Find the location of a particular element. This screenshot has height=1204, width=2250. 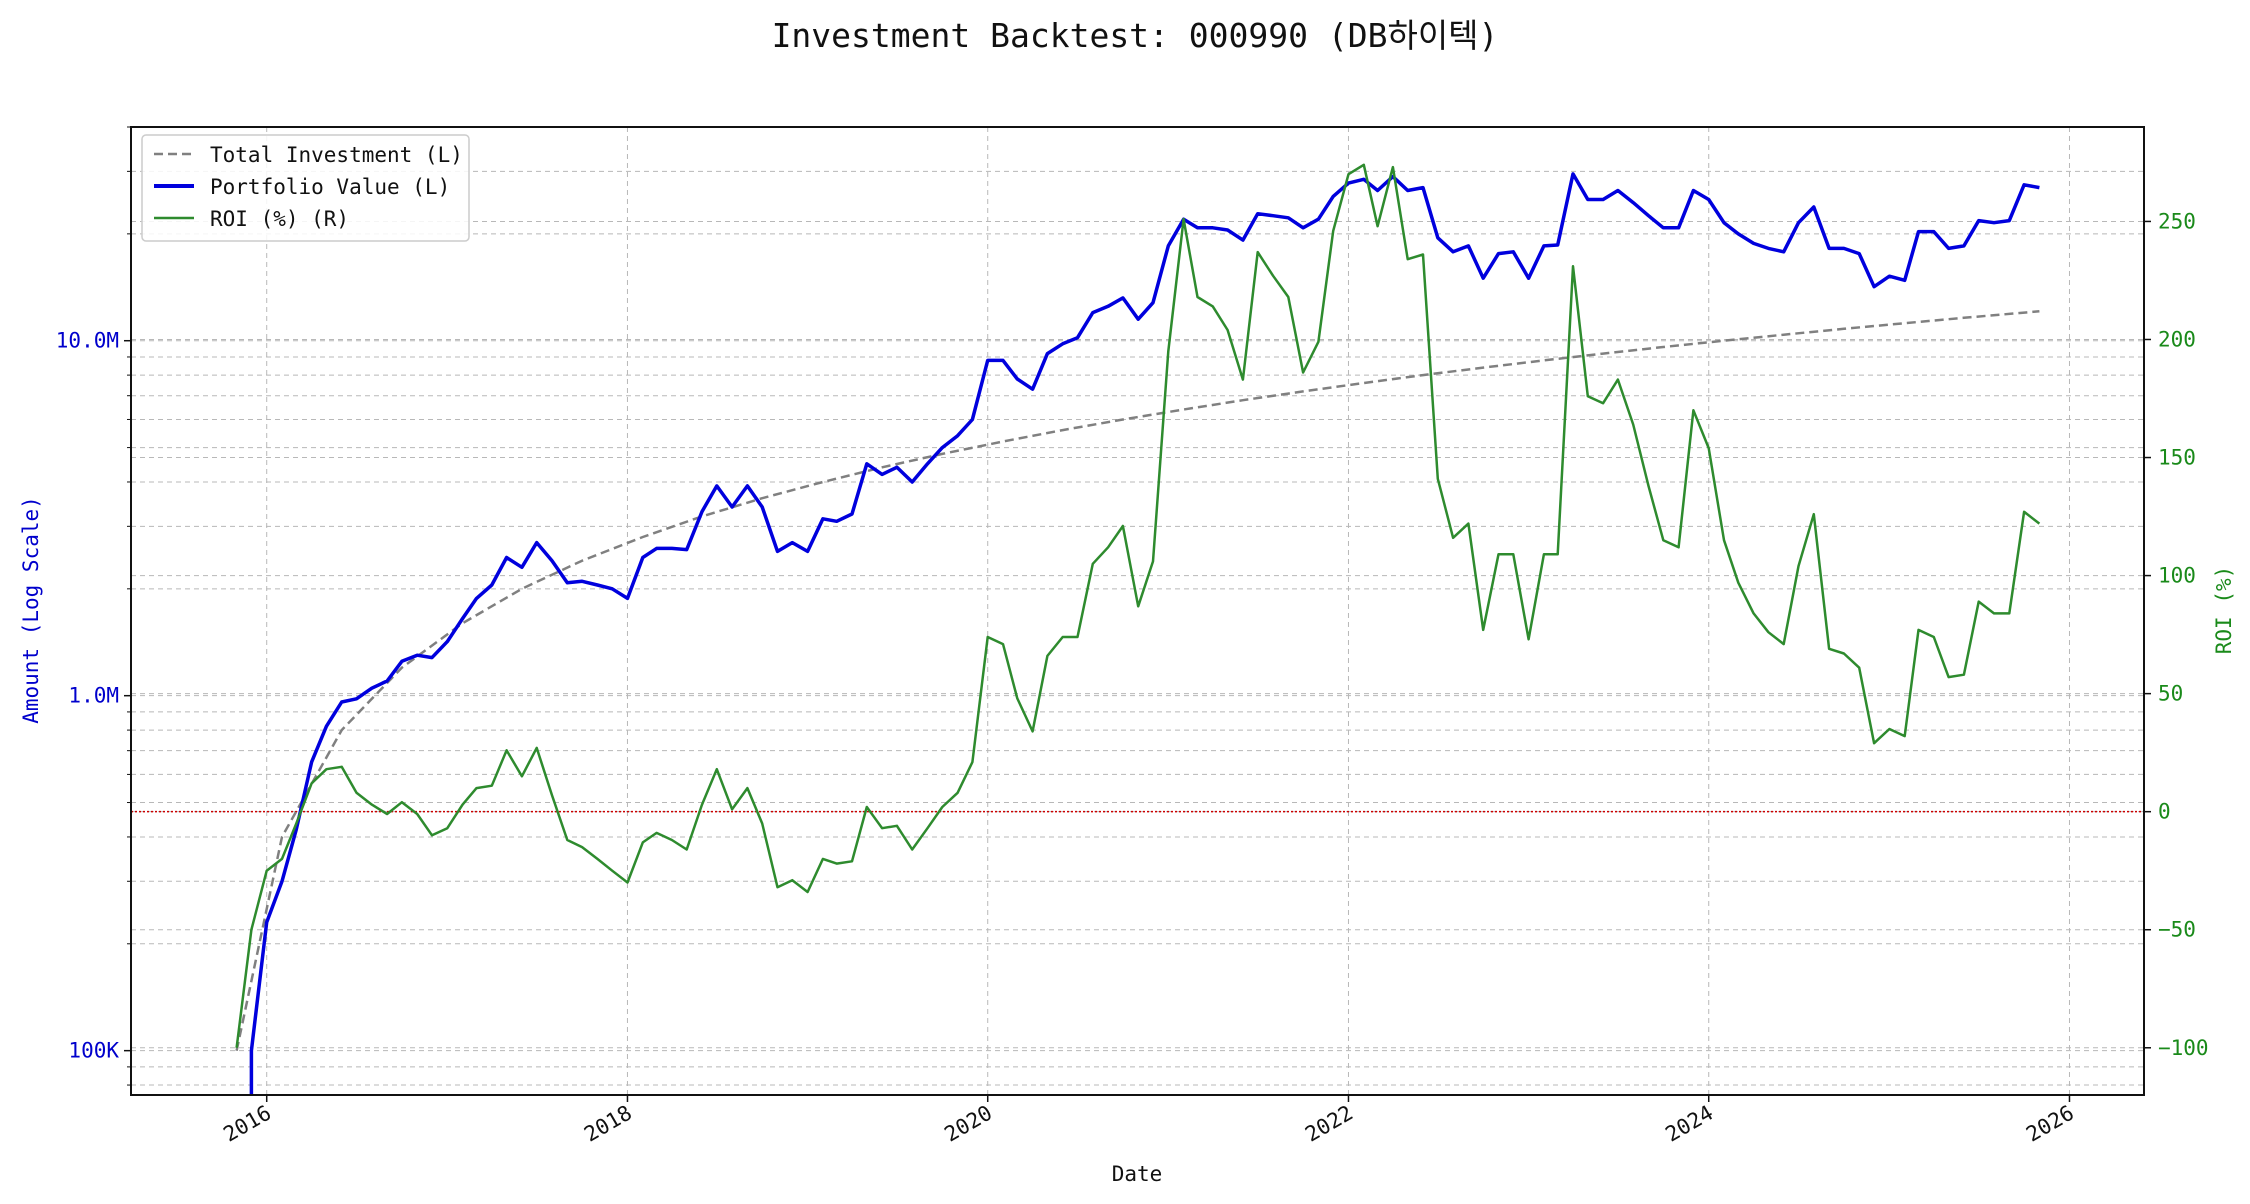

legend-label-roi: ROI (%) (R) is located at coordinates (279, 219).